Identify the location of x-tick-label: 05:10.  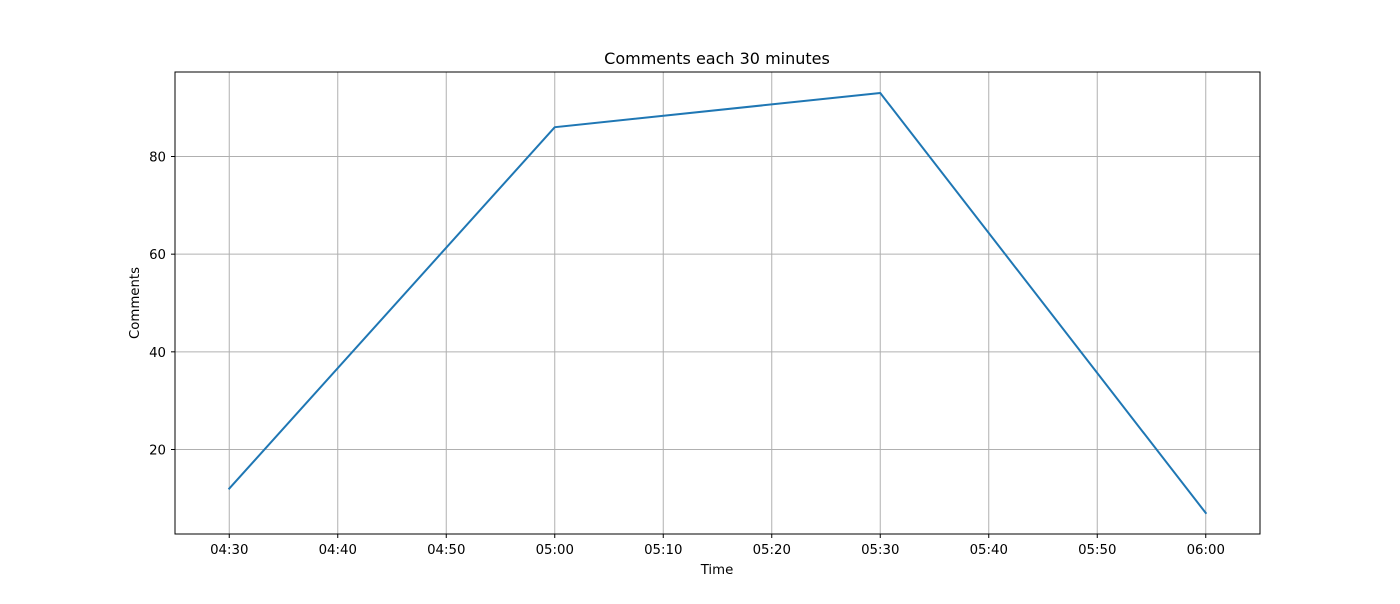
(663, 550).